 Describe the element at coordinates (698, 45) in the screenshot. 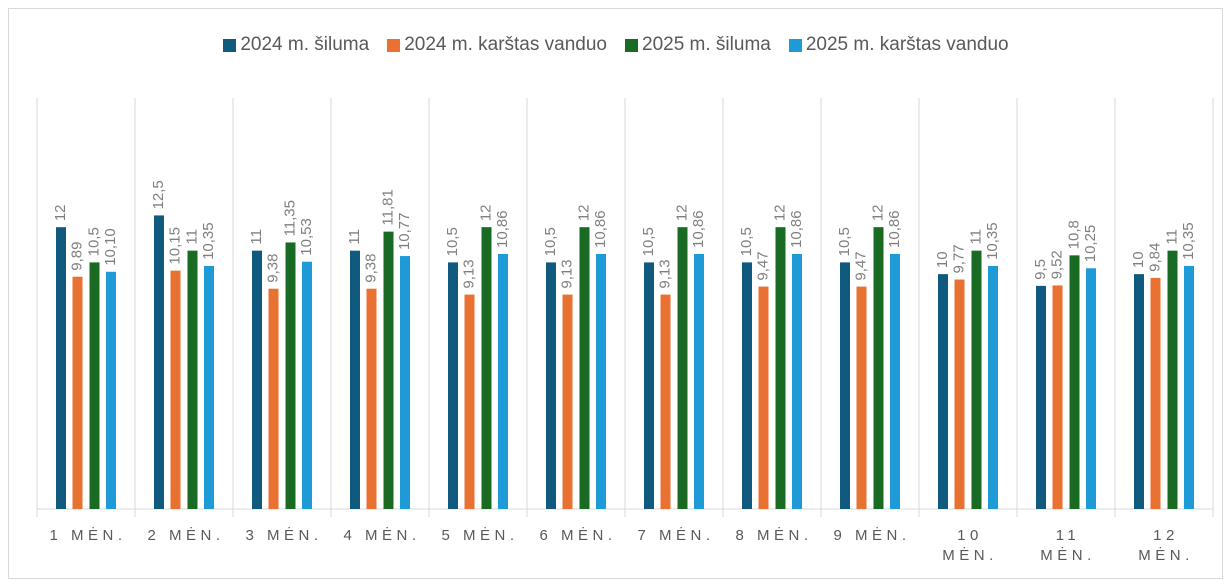

I see `legend-item: 2025 m. šiluma` at that location.